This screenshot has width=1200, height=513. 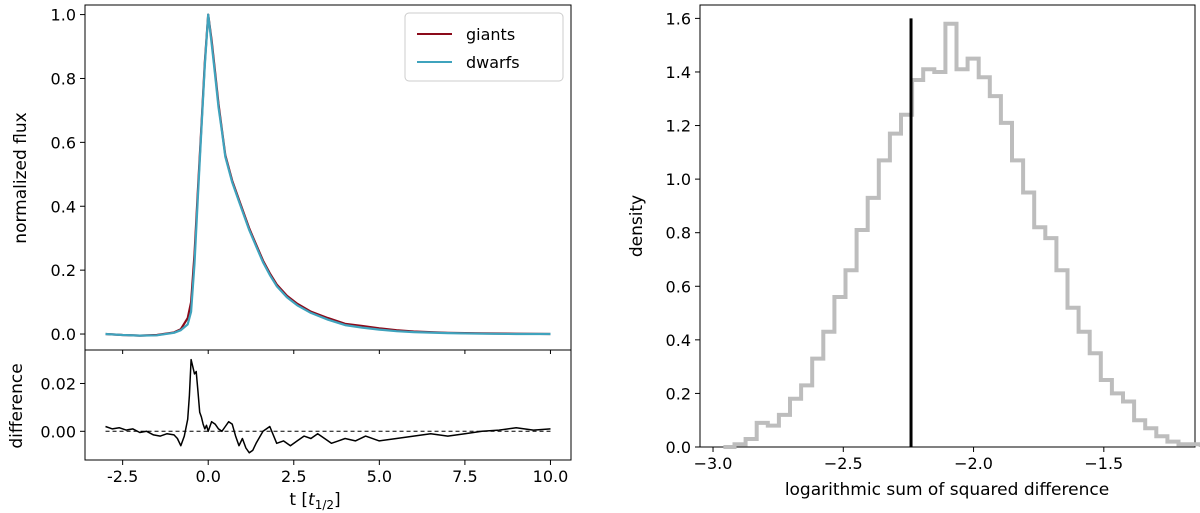 What do you see at coordinates (678, 393) in the screenshot?
I see `histogram-y-tick-label: 0.2` at bounding box center [678, 393].